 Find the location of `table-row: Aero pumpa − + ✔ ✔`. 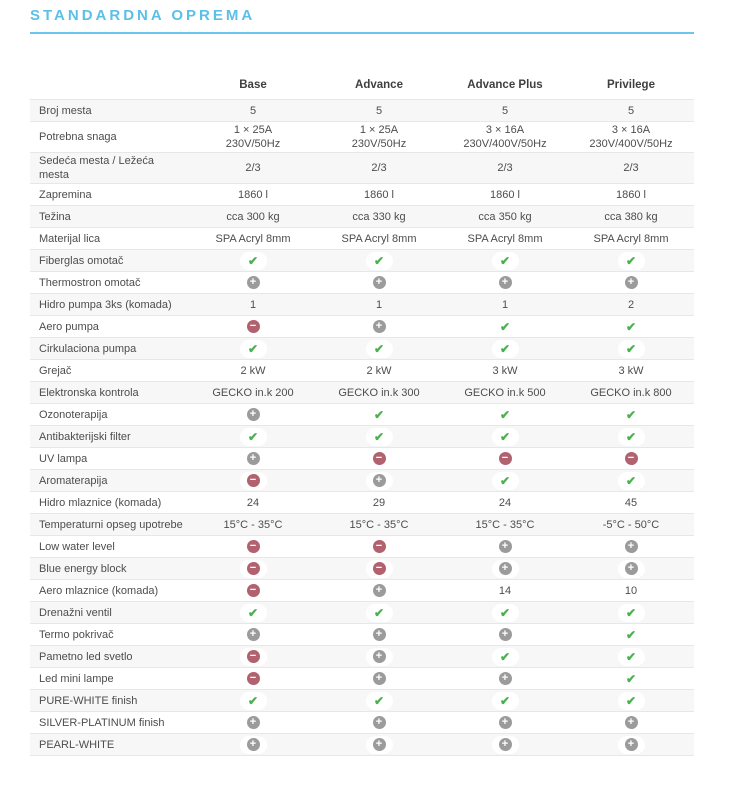

table-row: Aero pumpa − + ✔ ✔ is located at coordinates (362, 326).